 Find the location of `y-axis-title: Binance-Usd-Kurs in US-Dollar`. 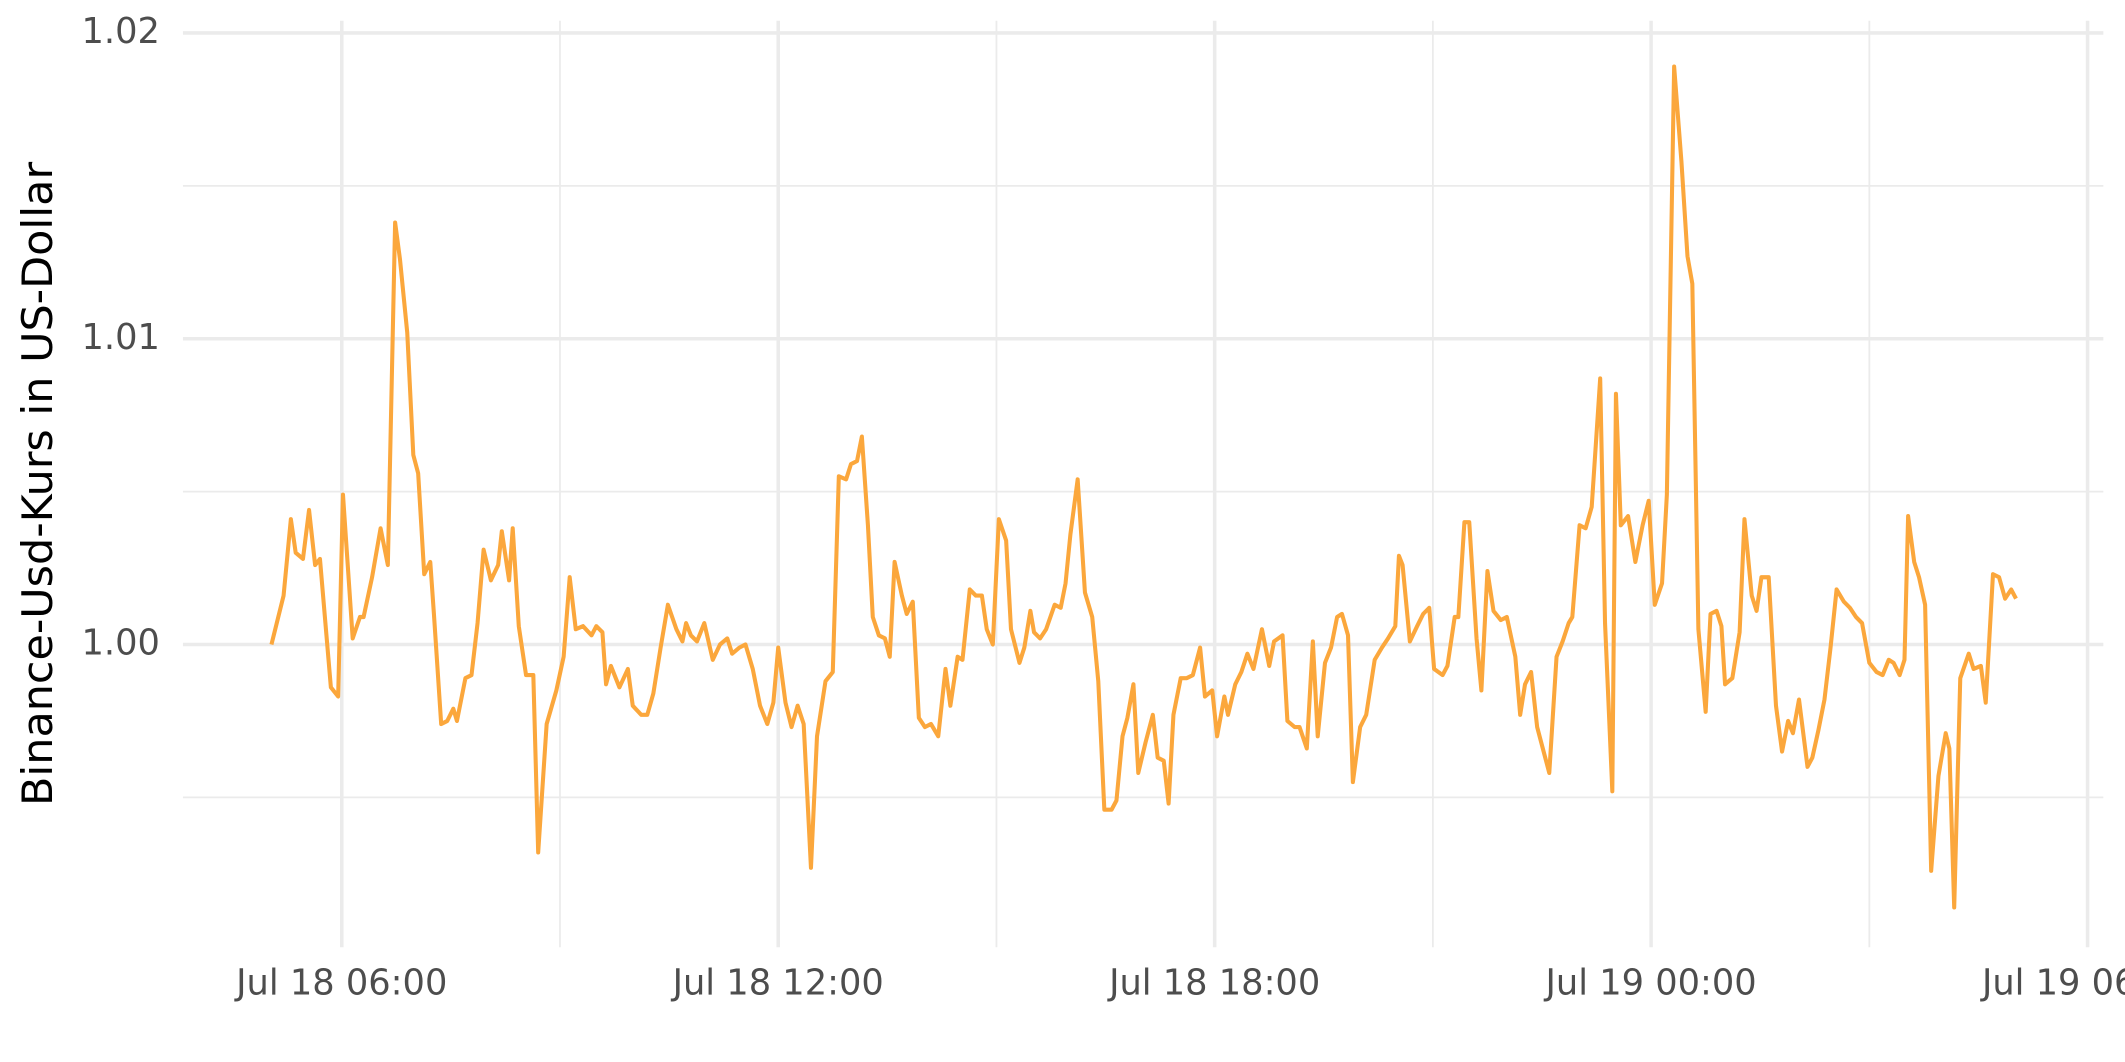

y-axis-title: Binance-Usd-Kurs in US-Dollar is located at coordinates (38, 483).